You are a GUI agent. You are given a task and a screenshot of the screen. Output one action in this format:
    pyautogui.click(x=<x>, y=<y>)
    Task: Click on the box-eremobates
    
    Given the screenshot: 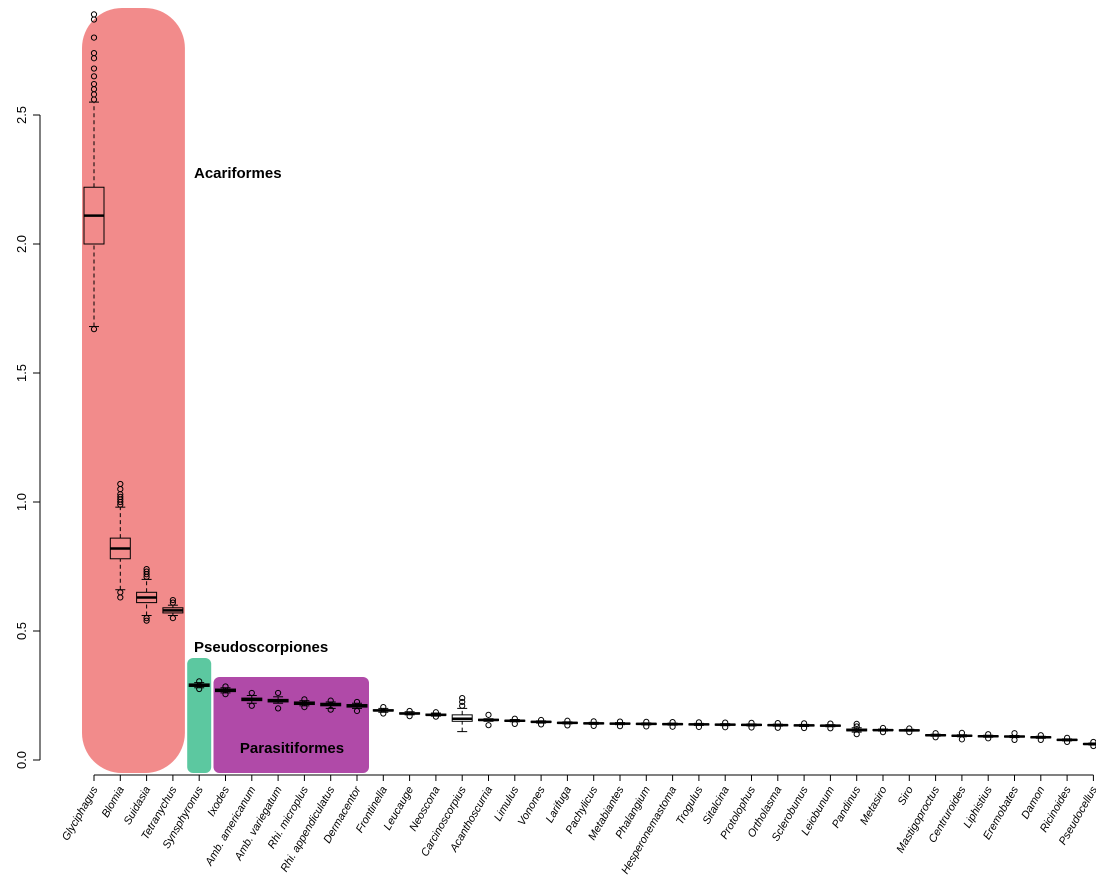 What is the action you would take?
    pyautogui.click(x=1014, y=736)
    